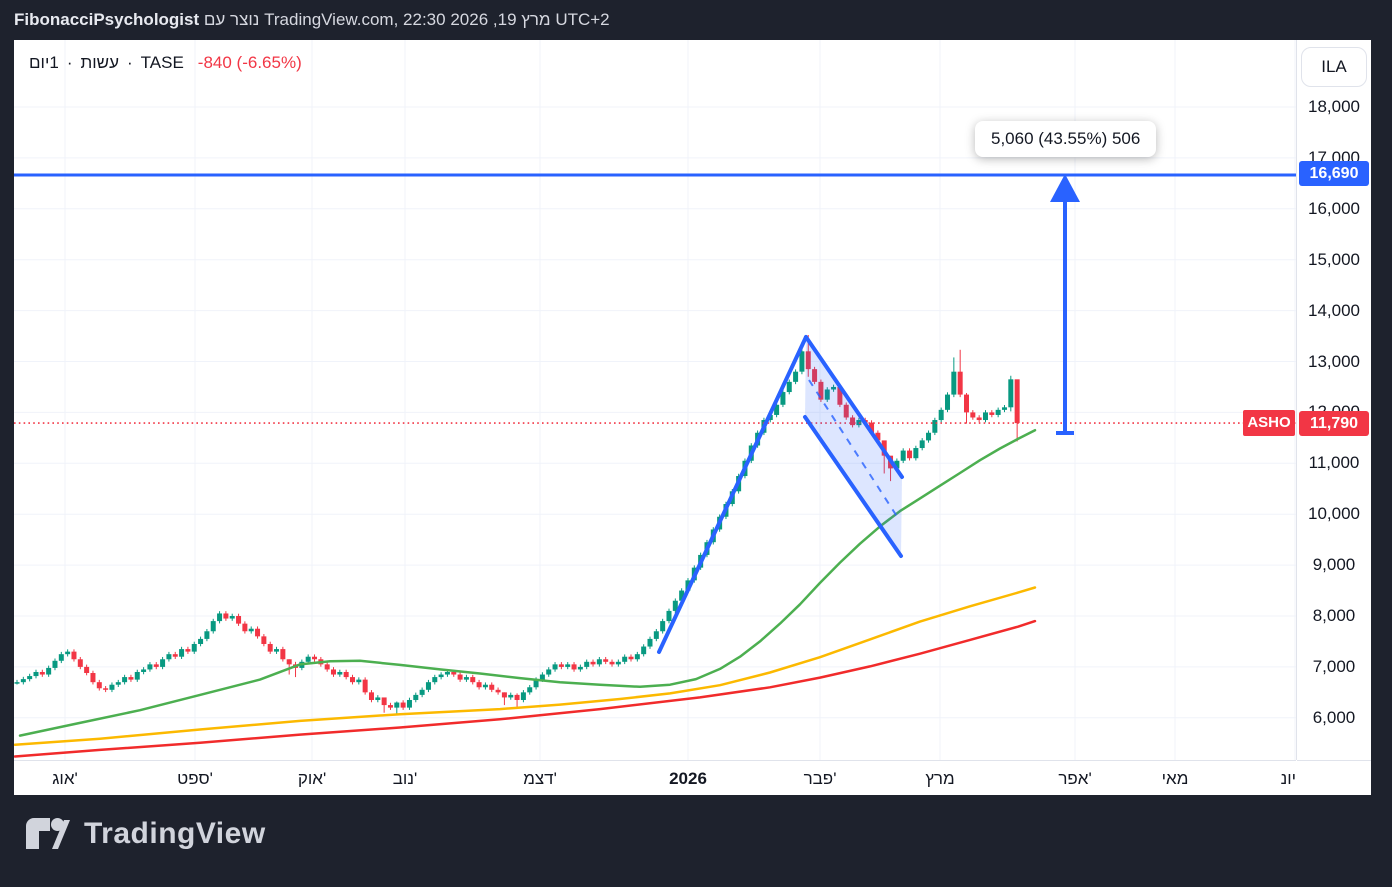 This screenshot has width=1392, height=887. What do you see at coordinates (162, 62) in the screenshot?
I see `legend-exchange: TASE` at bounding box center [162, 62].